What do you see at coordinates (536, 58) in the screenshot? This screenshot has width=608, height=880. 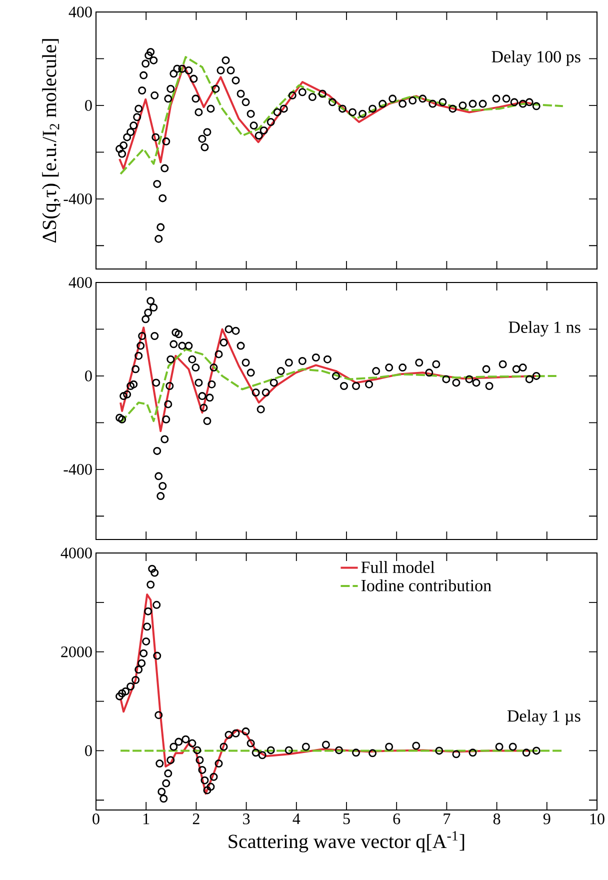 I see `annotation: Delay 100 ps` at bounding box center [536, 58].